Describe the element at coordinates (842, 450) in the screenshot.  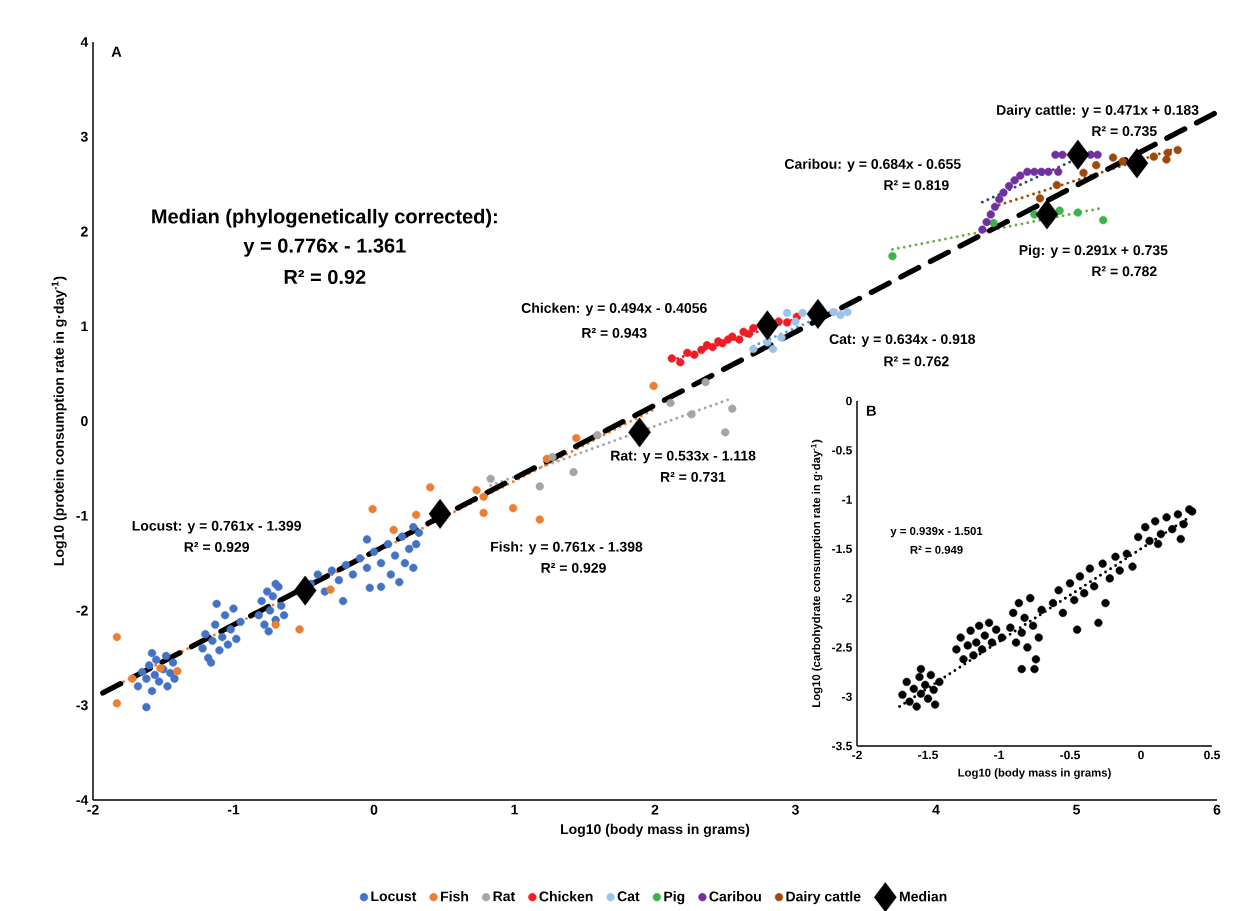
I see `y-tick-label: -0.5` at that location.